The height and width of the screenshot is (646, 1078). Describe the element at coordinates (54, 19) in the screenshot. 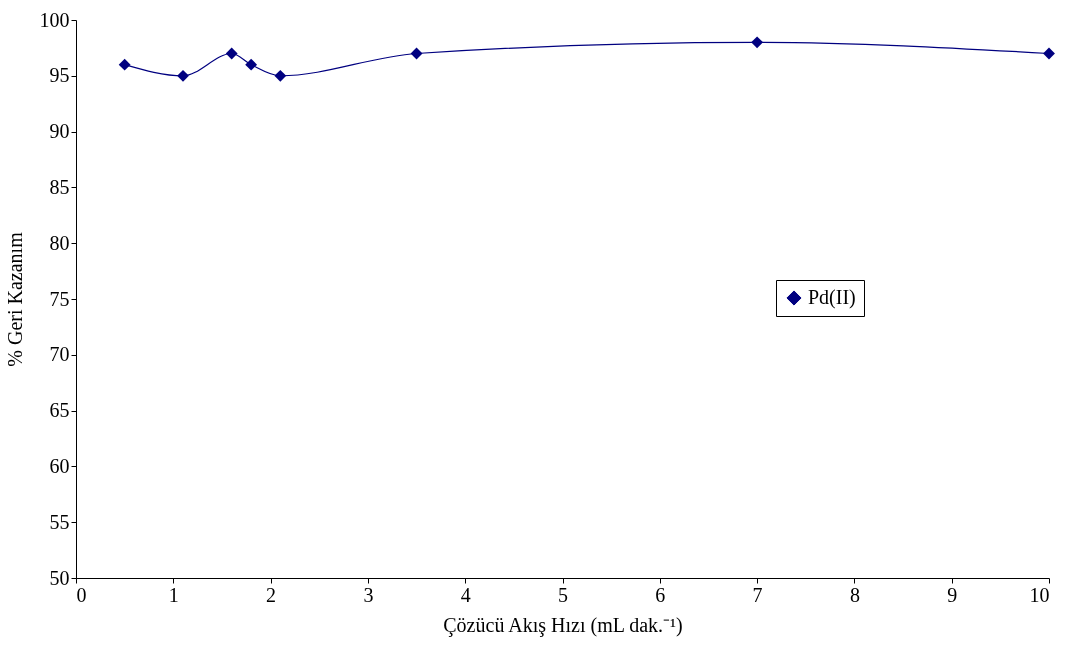

I see `y-tick-label: 100` at that location.